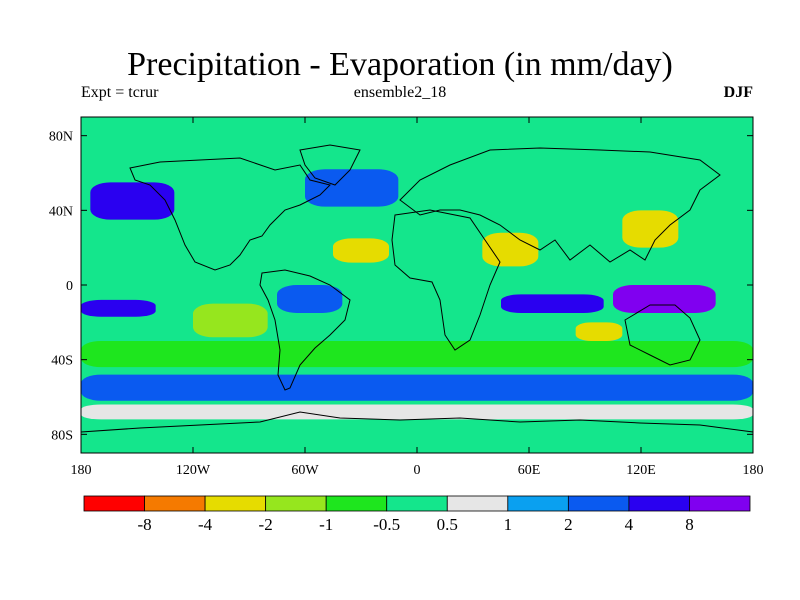 The image size is (800, 600). What do you see at coordinates (508, 524) in the screenshot?
I see `colorbar-label-6: 1` at bounding box center [508, 524].